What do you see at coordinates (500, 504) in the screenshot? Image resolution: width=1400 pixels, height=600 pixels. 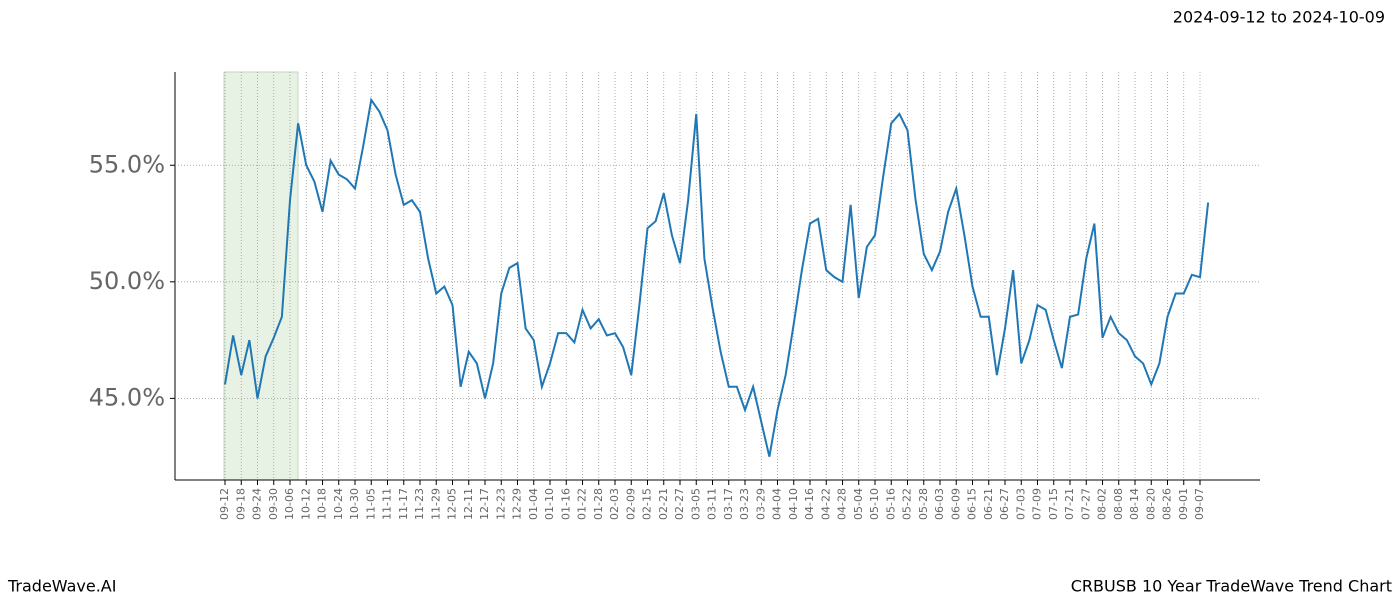 I see `x-tick-label: 12-23` at bounding box center [500, 504].